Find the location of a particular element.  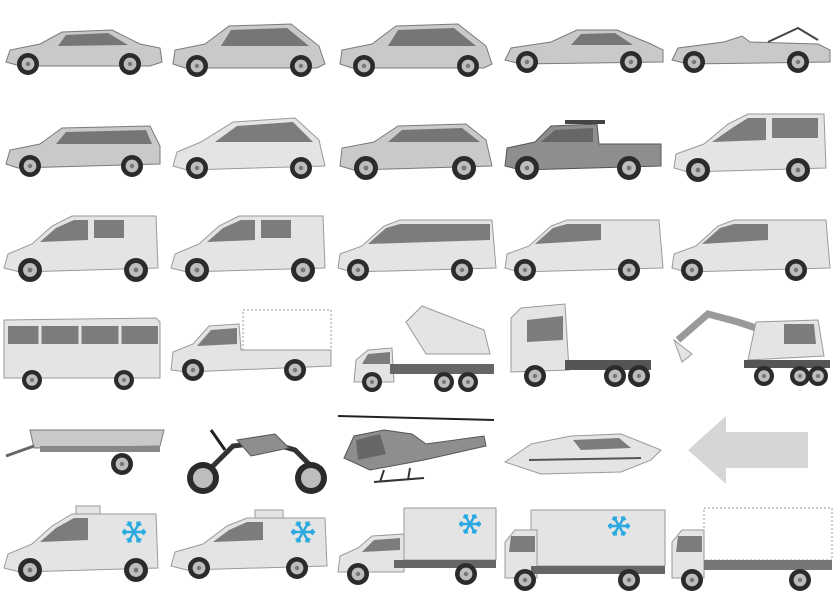

sedan-icon is located at coordinates (83, 50).